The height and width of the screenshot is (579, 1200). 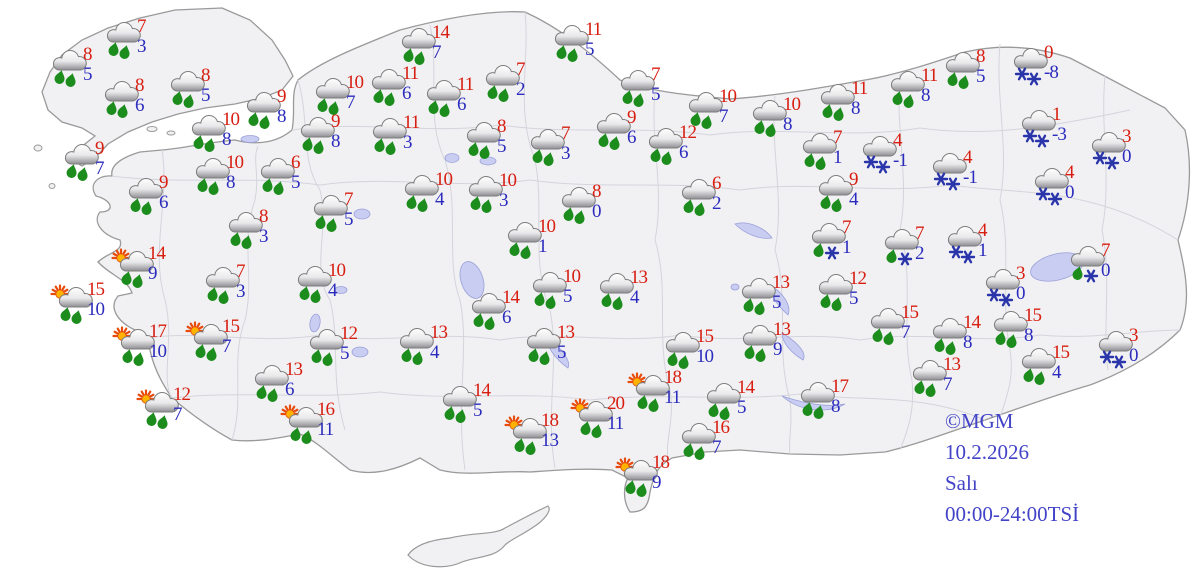 I want to click on thrace-landmass, so click(x=167, y=87).